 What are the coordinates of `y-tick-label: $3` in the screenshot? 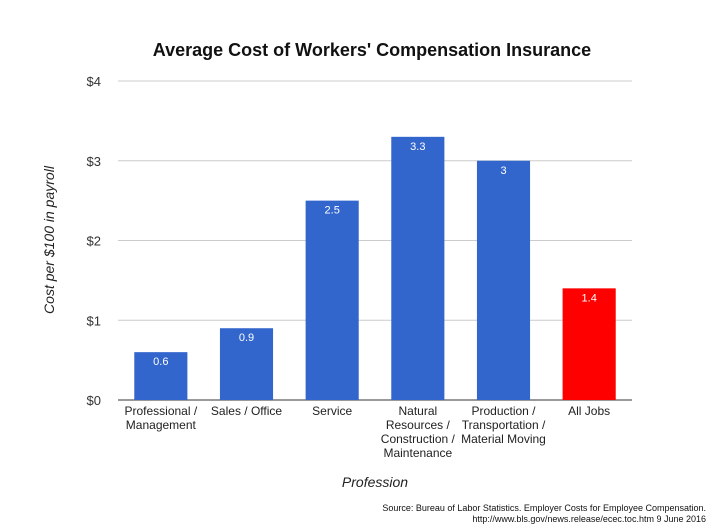 It's located at (94, 161).